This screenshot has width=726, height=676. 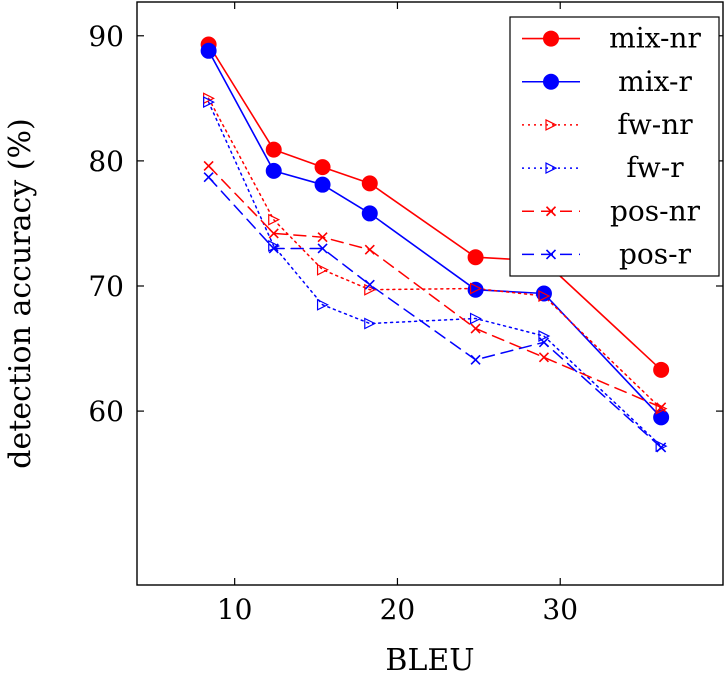 What do you see at coordinates (655, 124) in the screenshot?
I see `legend-label-fw-nr: fw-nr` at bounding box center [655, 124].